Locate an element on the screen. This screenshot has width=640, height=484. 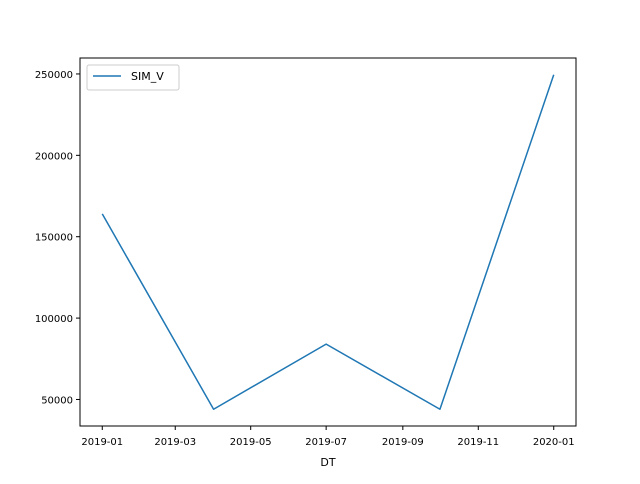
x-tick-label: 2019-09 is located at coordinates (403, 442).